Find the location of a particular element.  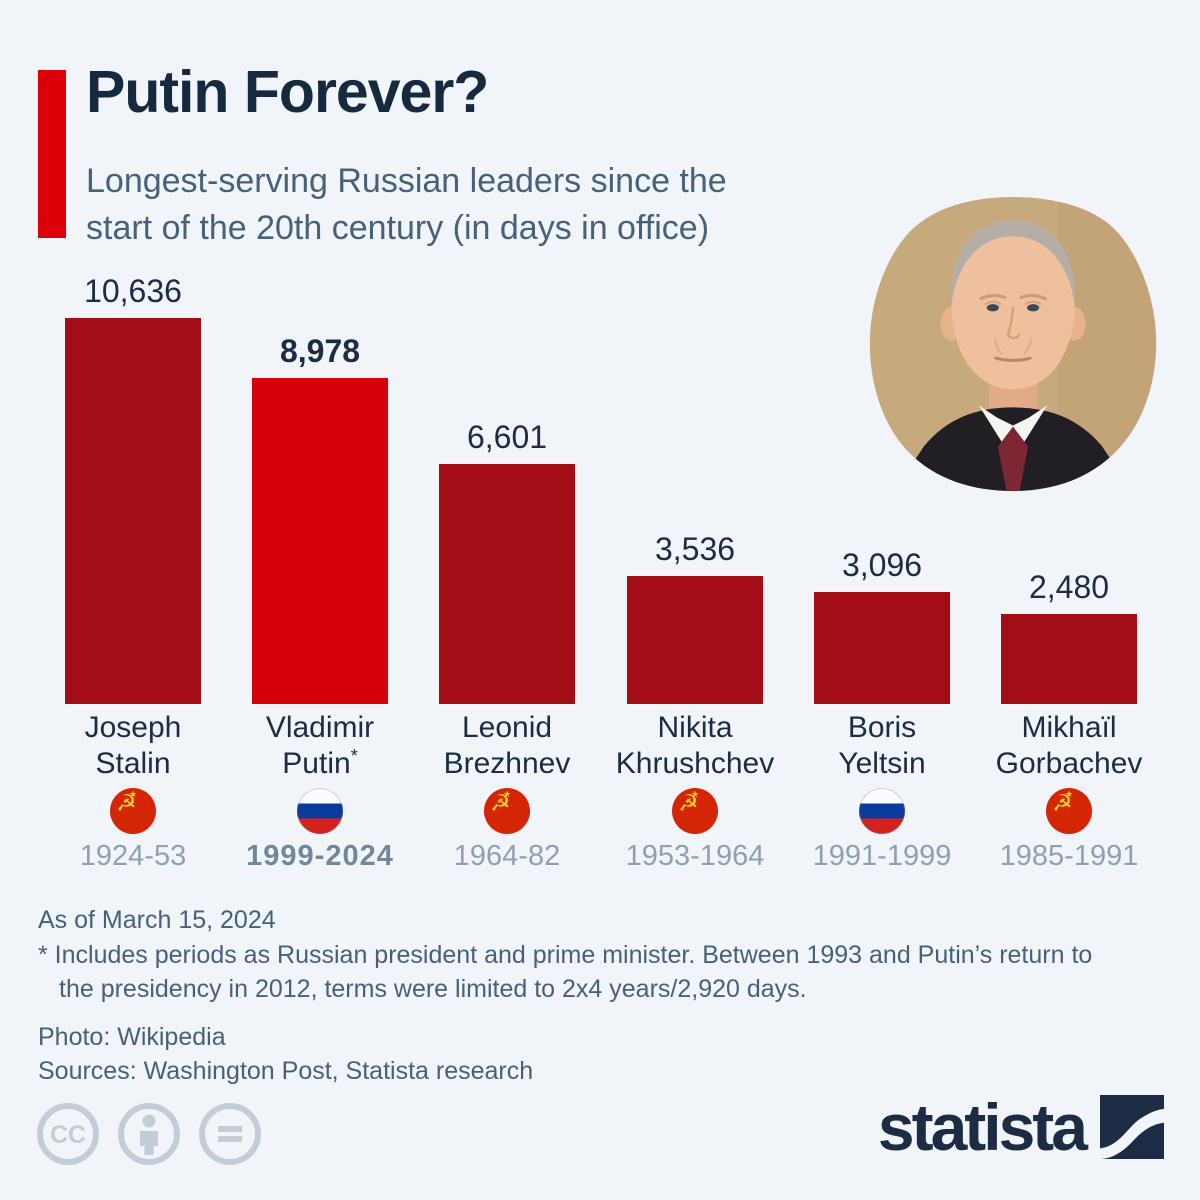

leader-period: 1964-82 is located at coordinates (507, 856).